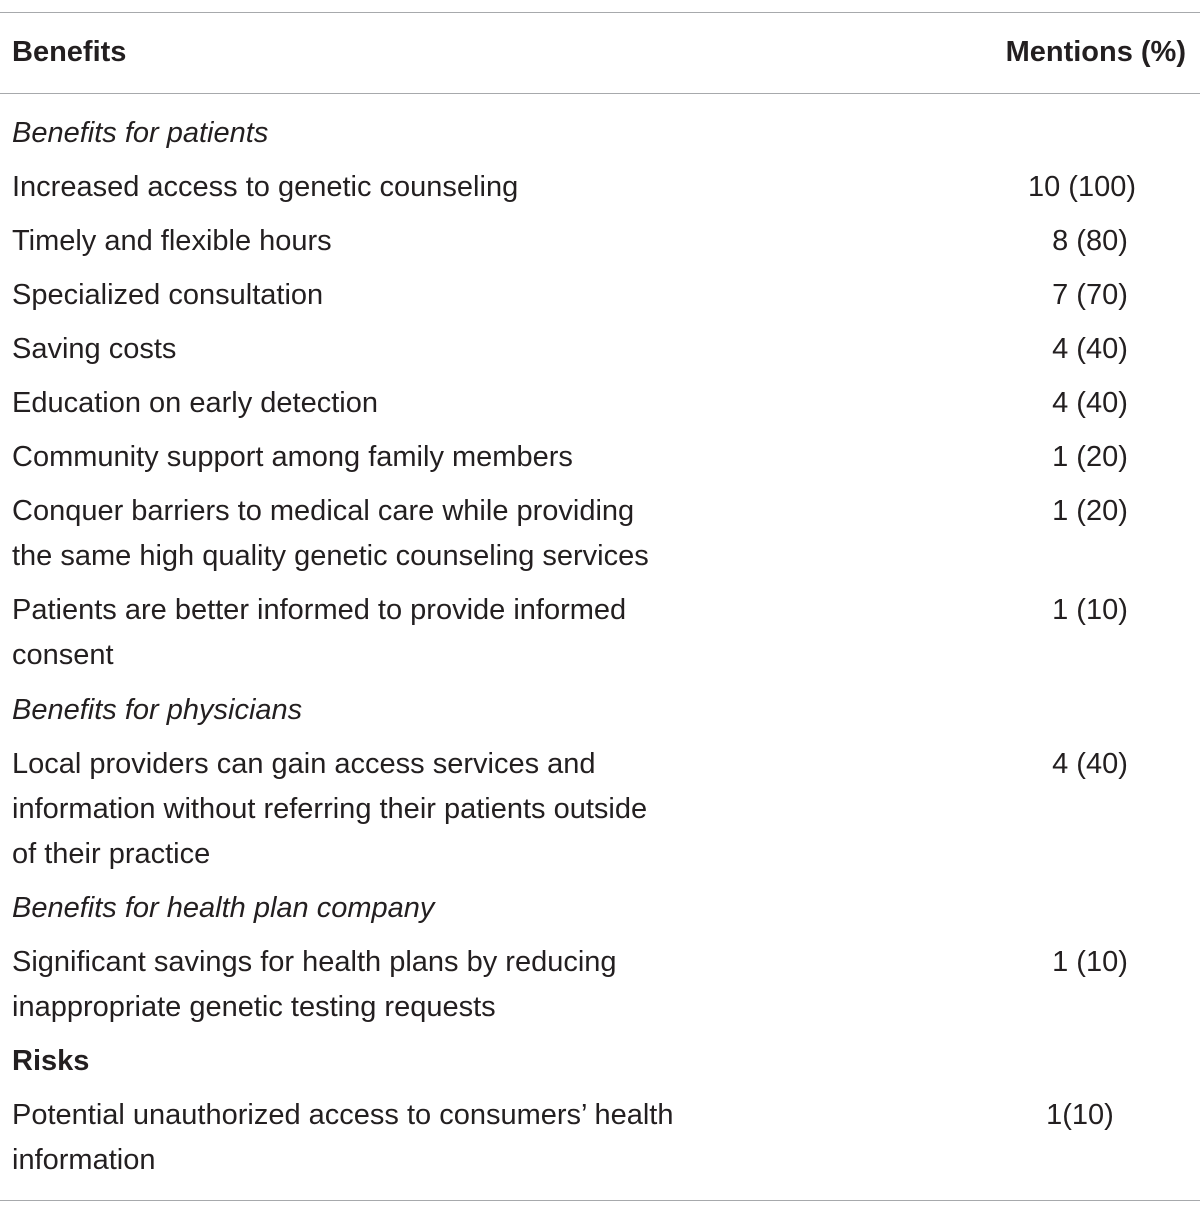  Describe the element at coordinates (265, 187) in the screenshot. I see `table-row-label: Increased access to genetic counseling` at that location.